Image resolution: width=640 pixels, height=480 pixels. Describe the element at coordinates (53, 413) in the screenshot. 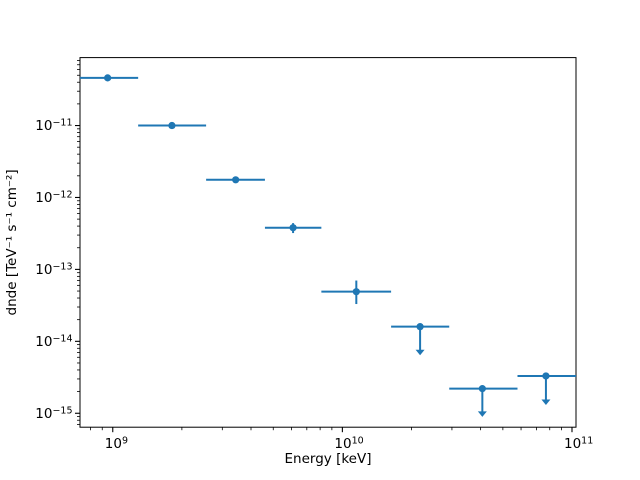

I see `y-tick-label: 10−15` at that location.